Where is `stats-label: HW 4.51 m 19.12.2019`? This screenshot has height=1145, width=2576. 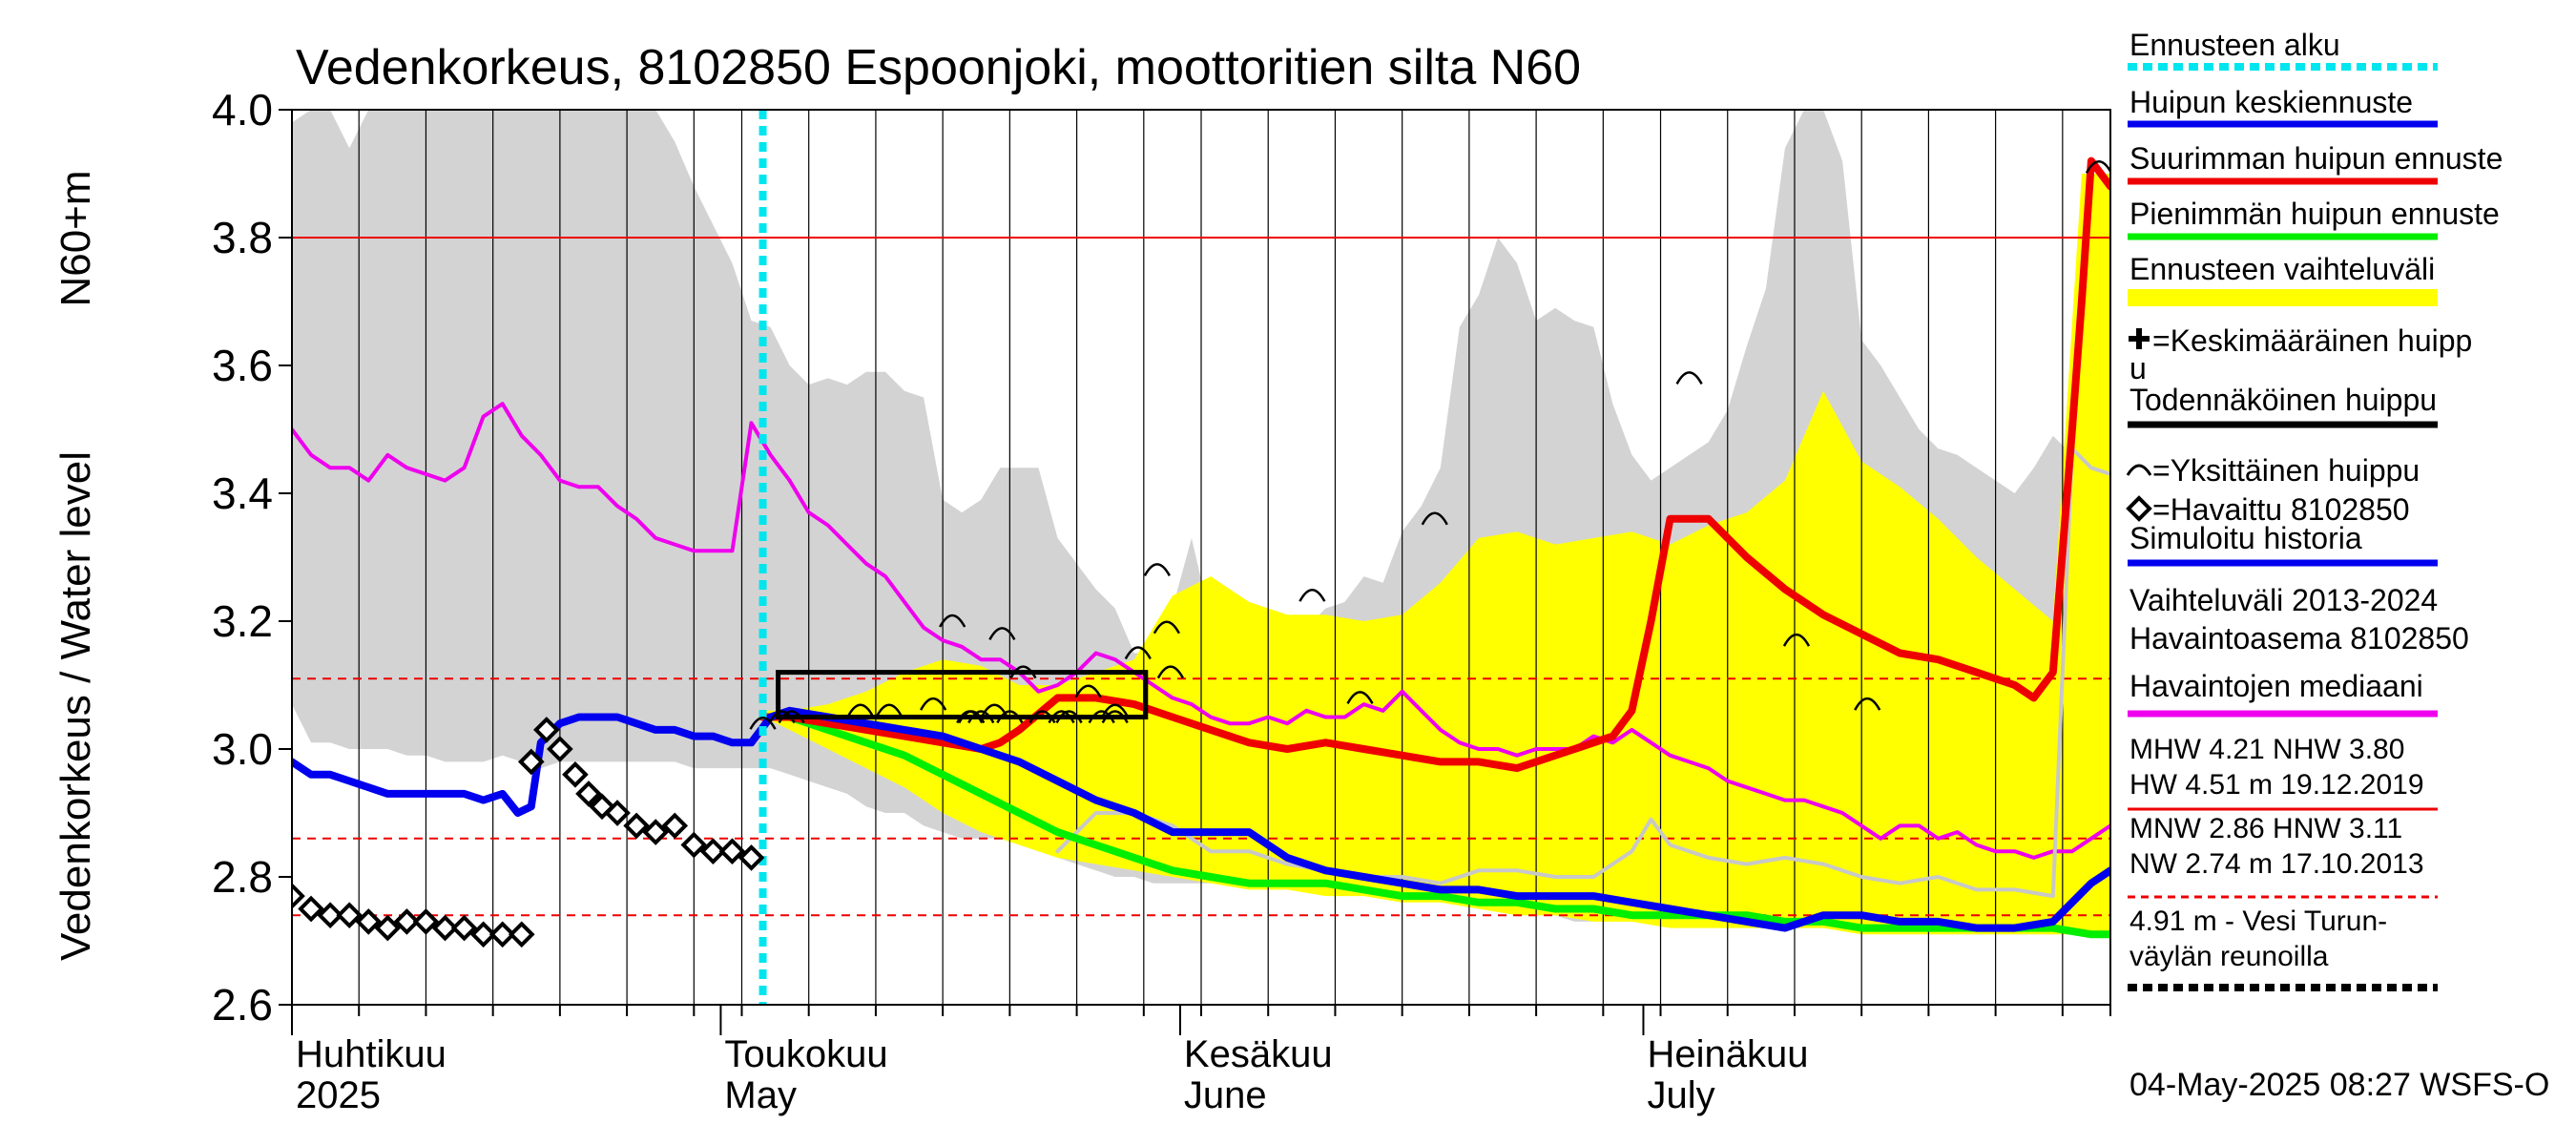 stats-label: HW 4.51 m 19.12.2019 is located at coordinates (2276, 785).